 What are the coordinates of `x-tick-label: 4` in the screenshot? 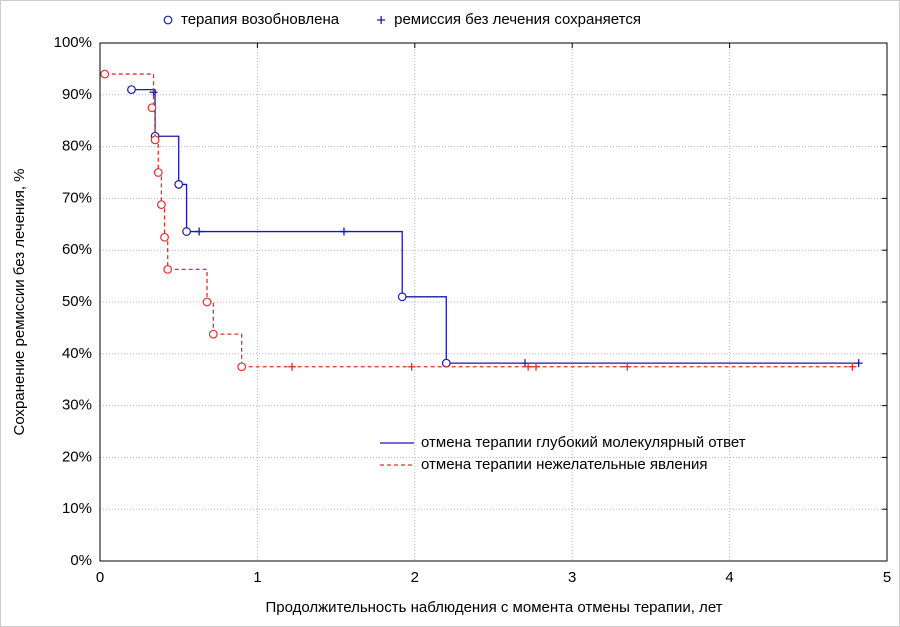 It's located at (729, 577).